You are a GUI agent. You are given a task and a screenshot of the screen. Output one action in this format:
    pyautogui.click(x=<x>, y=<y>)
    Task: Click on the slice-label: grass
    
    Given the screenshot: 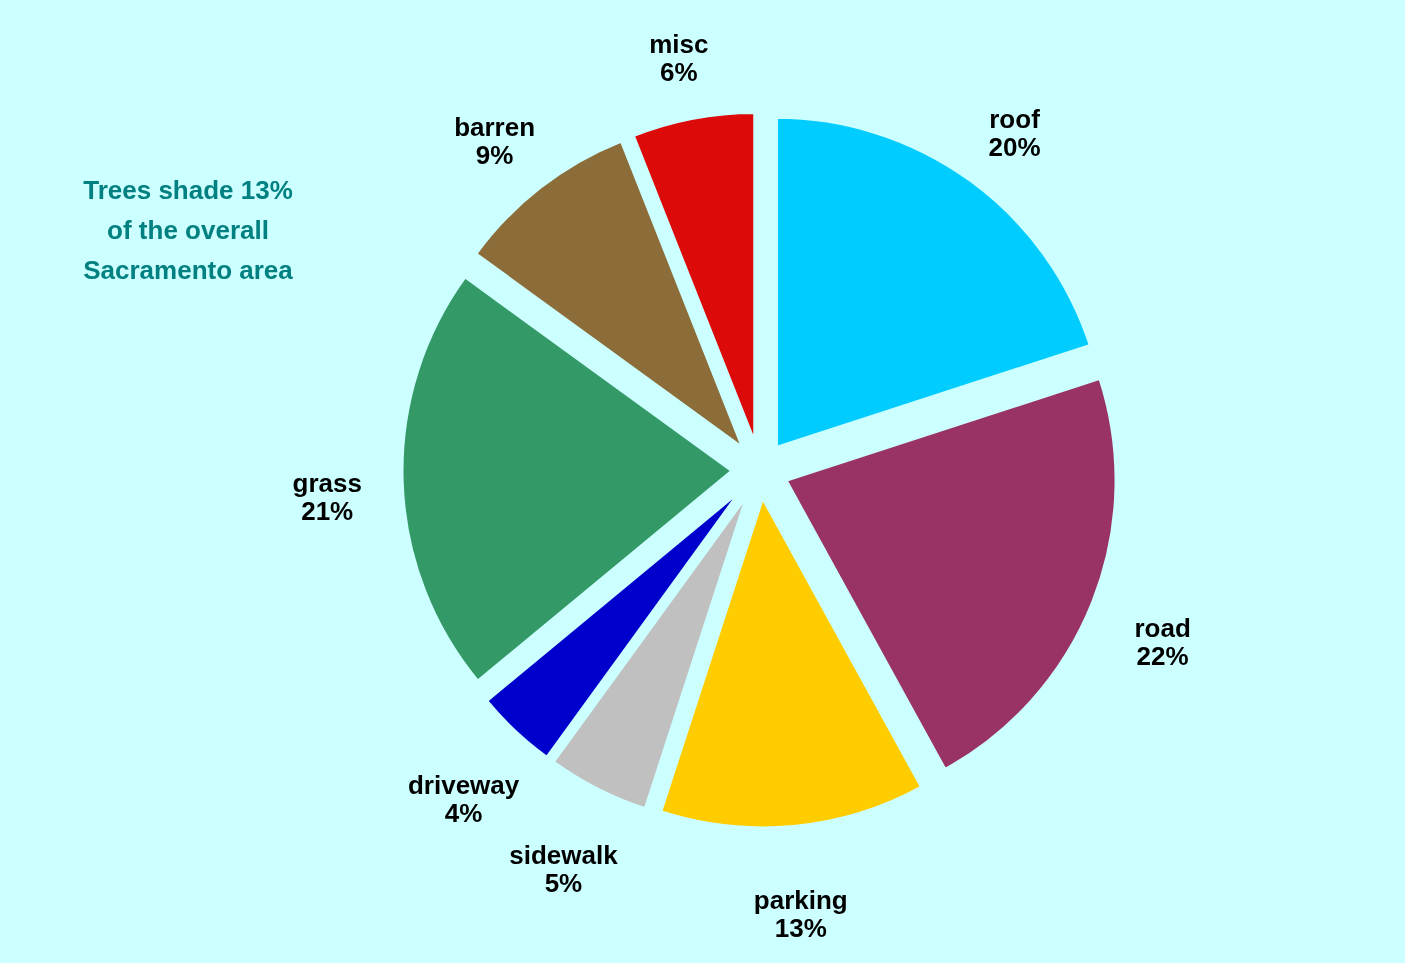 What is the action you would take?
    pyautogui.click(x=327, y=482)
    